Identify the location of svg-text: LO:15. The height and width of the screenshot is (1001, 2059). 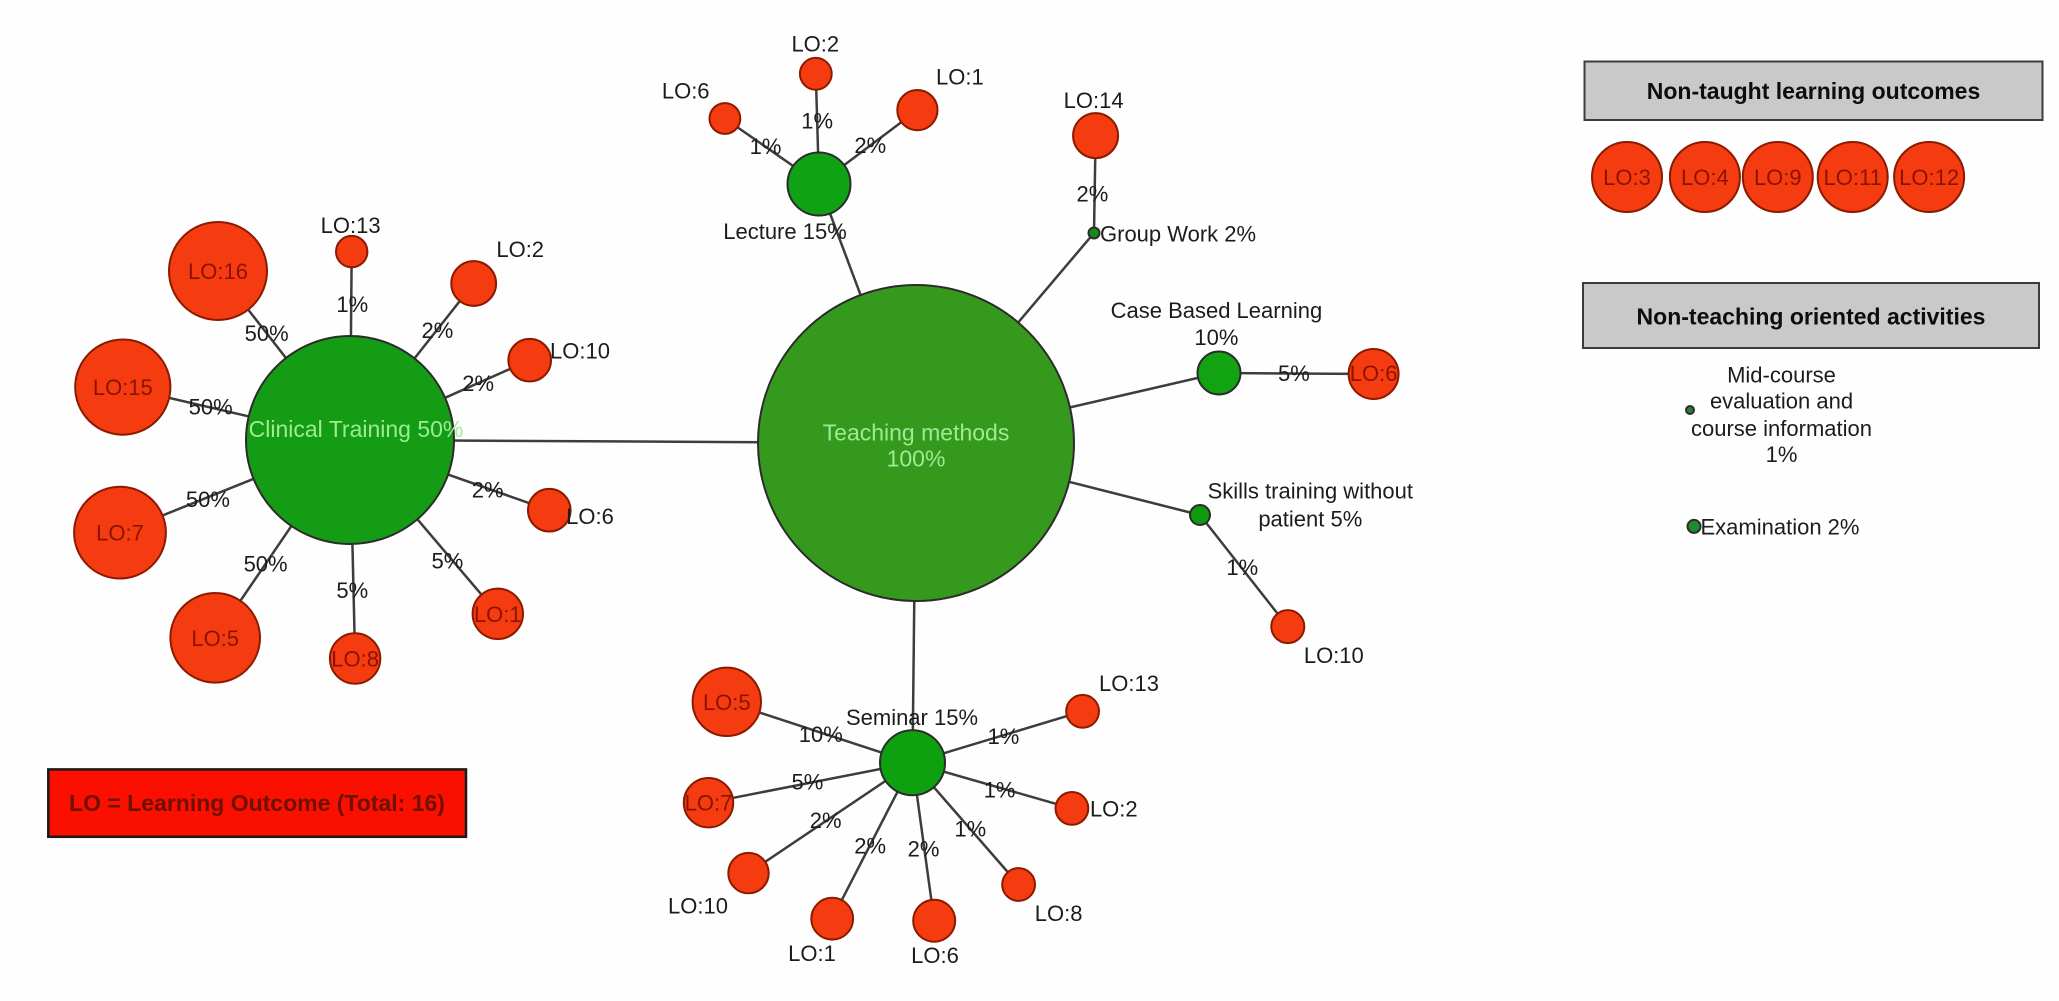
(123, 387).